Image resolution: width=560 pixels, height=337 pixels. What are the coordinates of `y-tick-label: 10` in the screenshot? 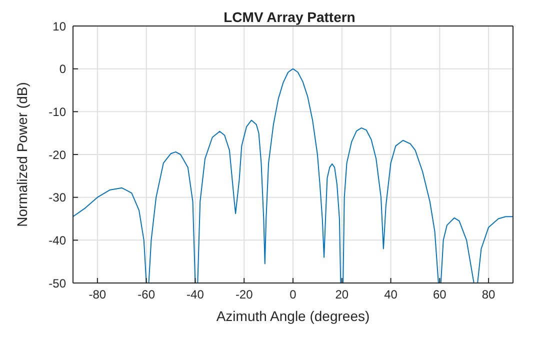 It's located at (59, 26).